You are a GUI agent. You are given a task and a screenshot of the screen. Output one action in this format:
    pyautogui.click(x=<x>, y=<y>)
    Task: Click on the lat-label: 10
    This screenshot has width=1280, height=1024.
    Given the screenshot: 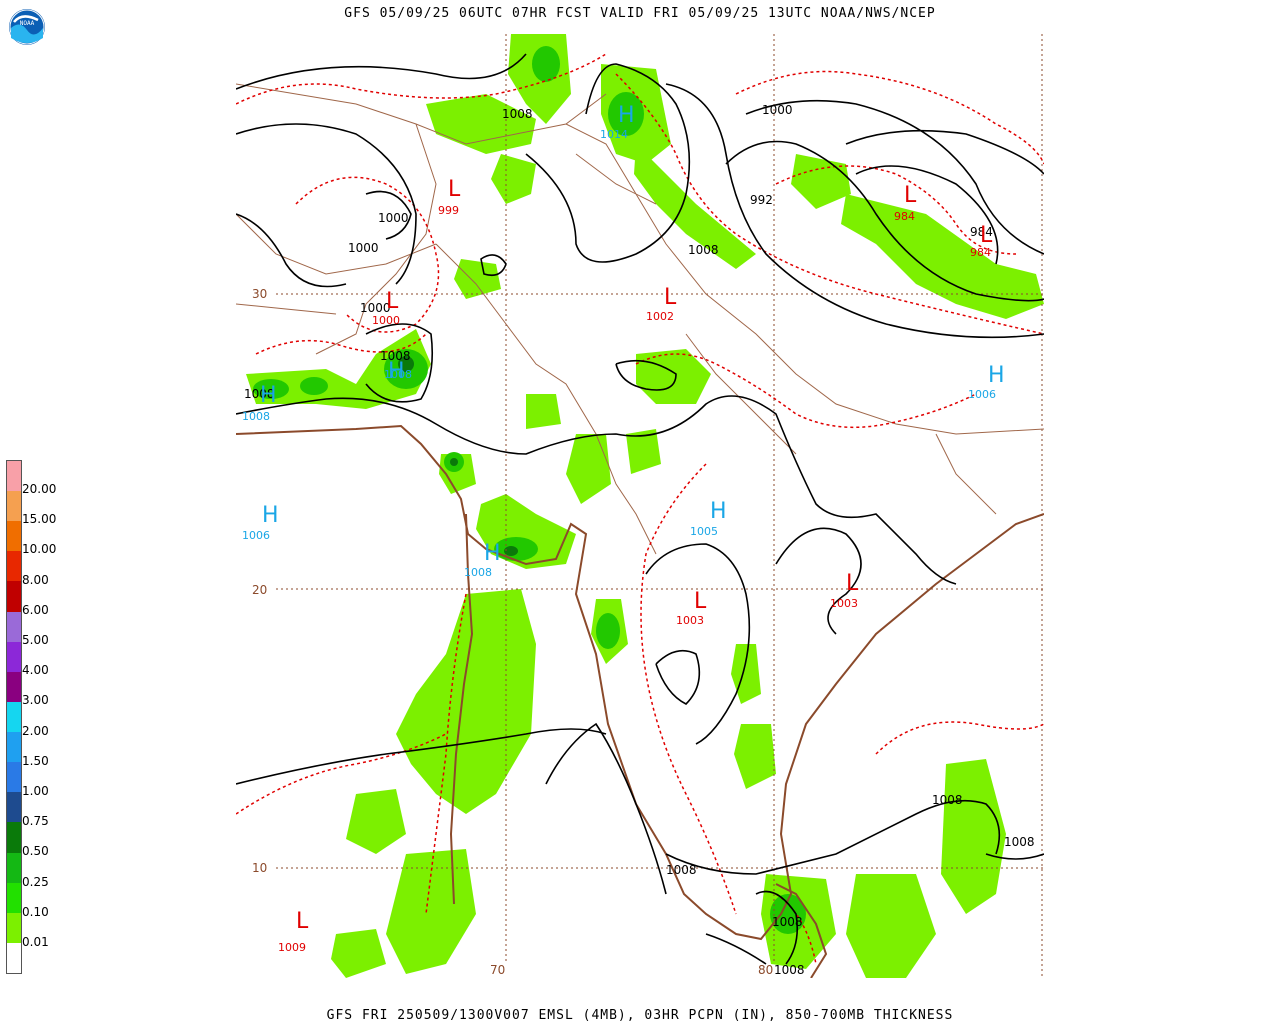 What is the action you would take?
    pyautogui.click(x=259, y=868)
    